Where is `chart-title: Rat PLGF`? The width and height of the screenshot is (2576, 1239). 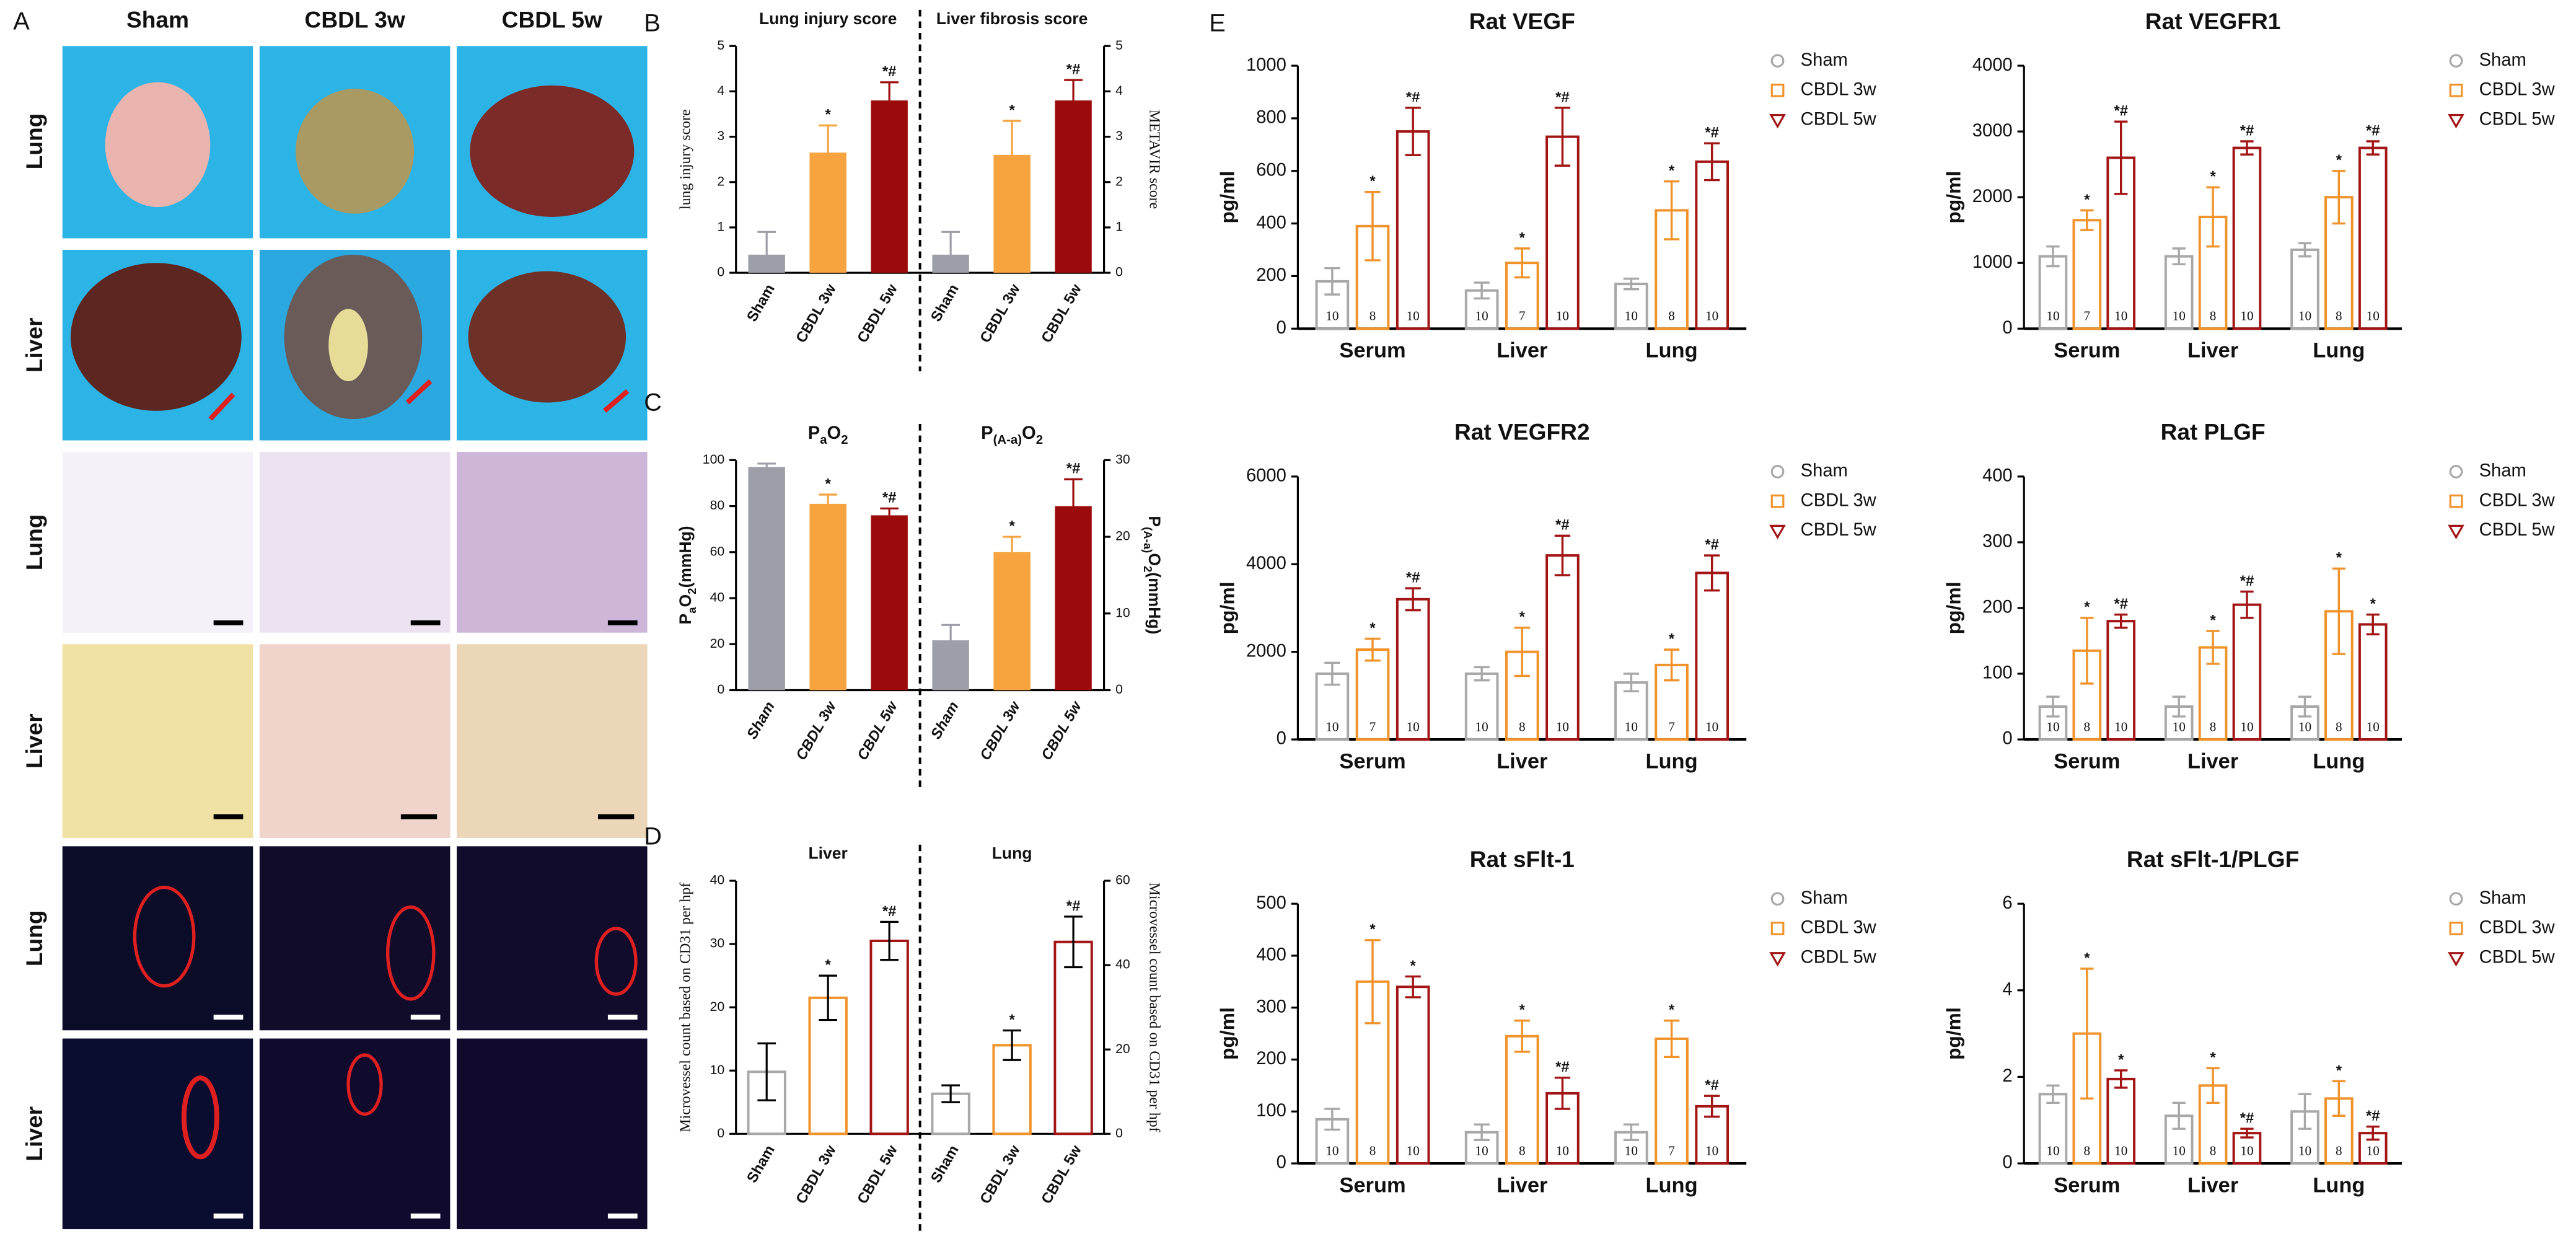 chart-title: Rat PLGF is located at coordinates (2213, 432).